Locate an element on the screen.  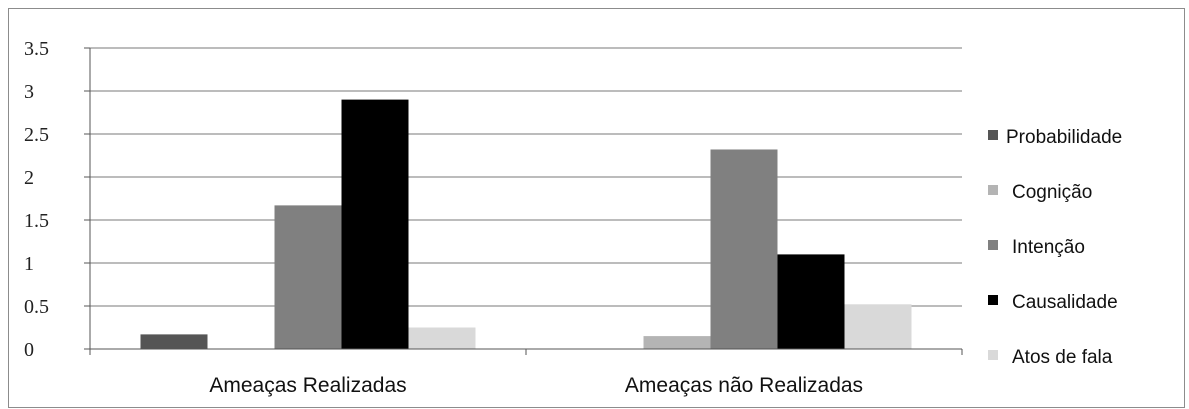
y-tick-label: 0.5 is located at coordinates (36, 307).